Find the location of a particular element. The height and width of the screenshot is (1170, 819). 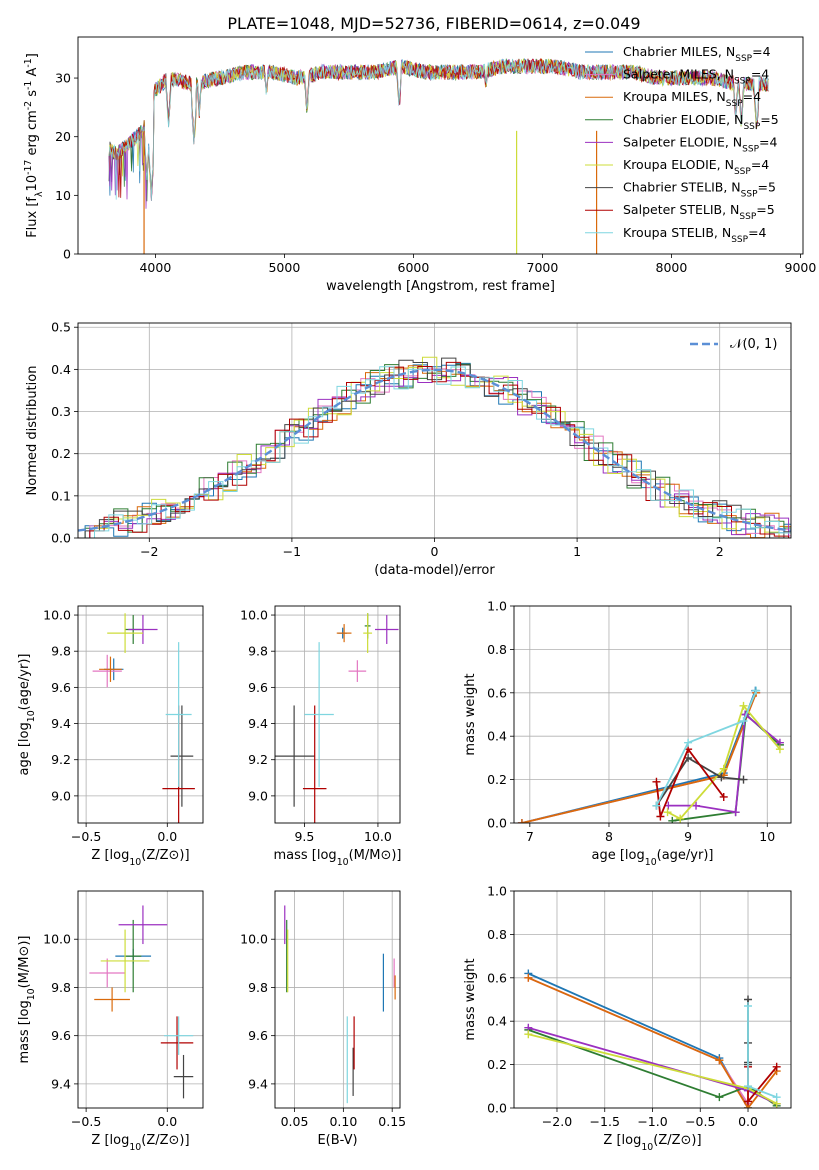

y-tick-label: 0.3 is located at coordinates (61, 411).